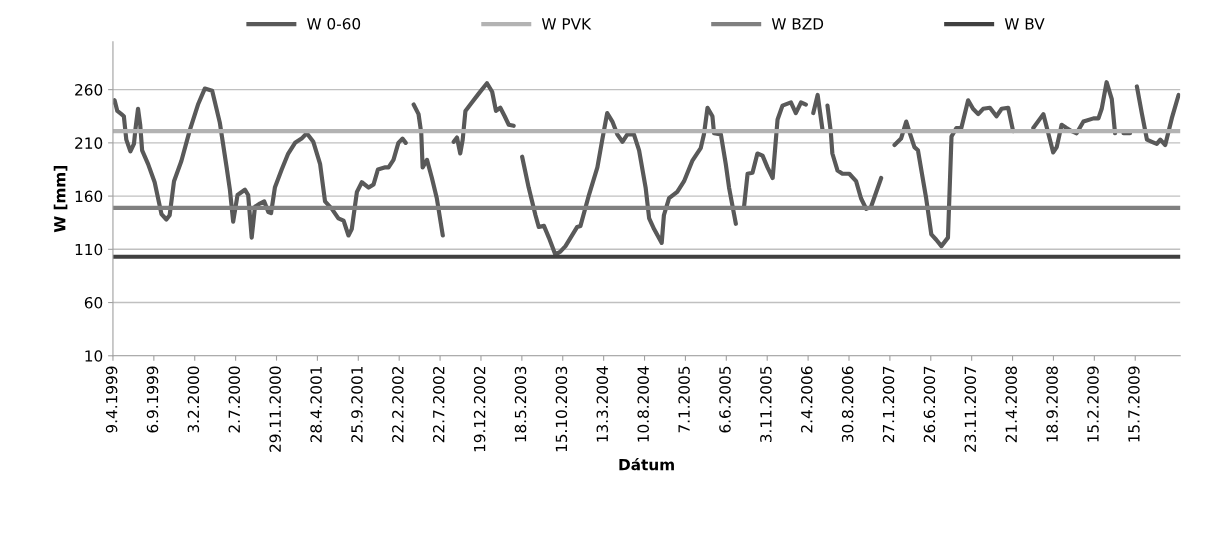 This screenshot has width=1208, height=535. I want to click on x-tick-label: 15.2.2009, so click(1093, 404).